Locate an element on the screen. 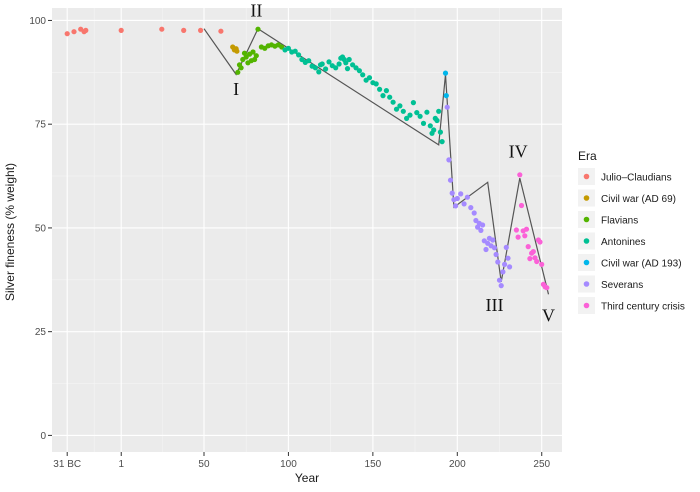 The height and width of the screenshot is (492, 700). x-tick-label: 250 is located at coordinates (541, 464).